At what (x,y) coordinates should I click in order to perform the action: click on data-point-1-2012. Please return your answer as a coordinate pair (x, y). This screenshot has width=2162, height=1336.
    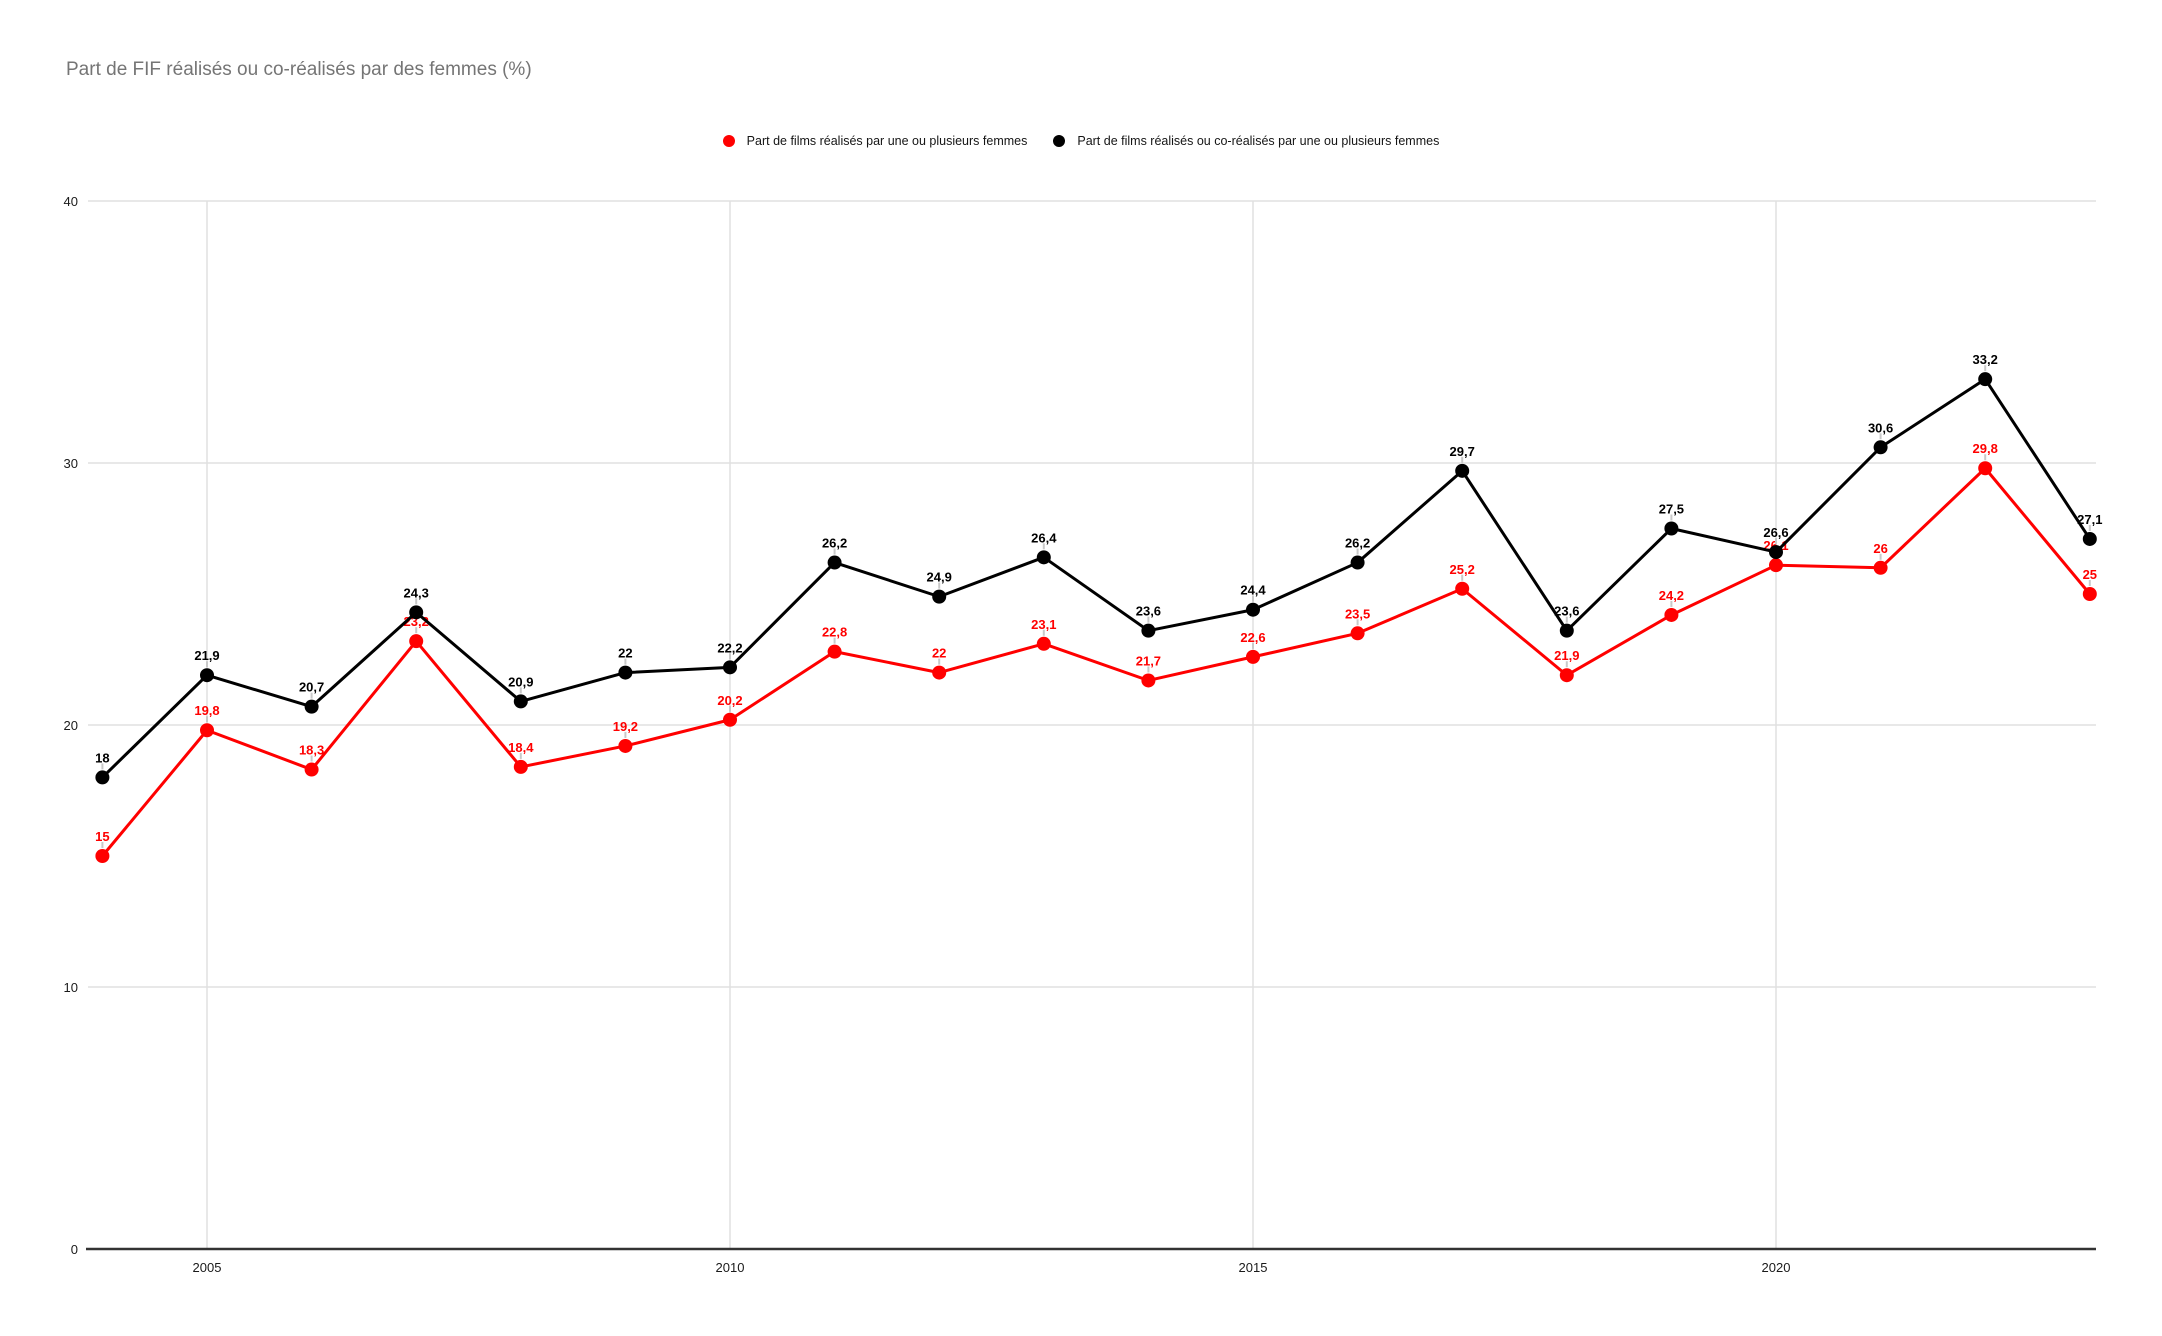
    Looking at the image, I should click on (939, 596).